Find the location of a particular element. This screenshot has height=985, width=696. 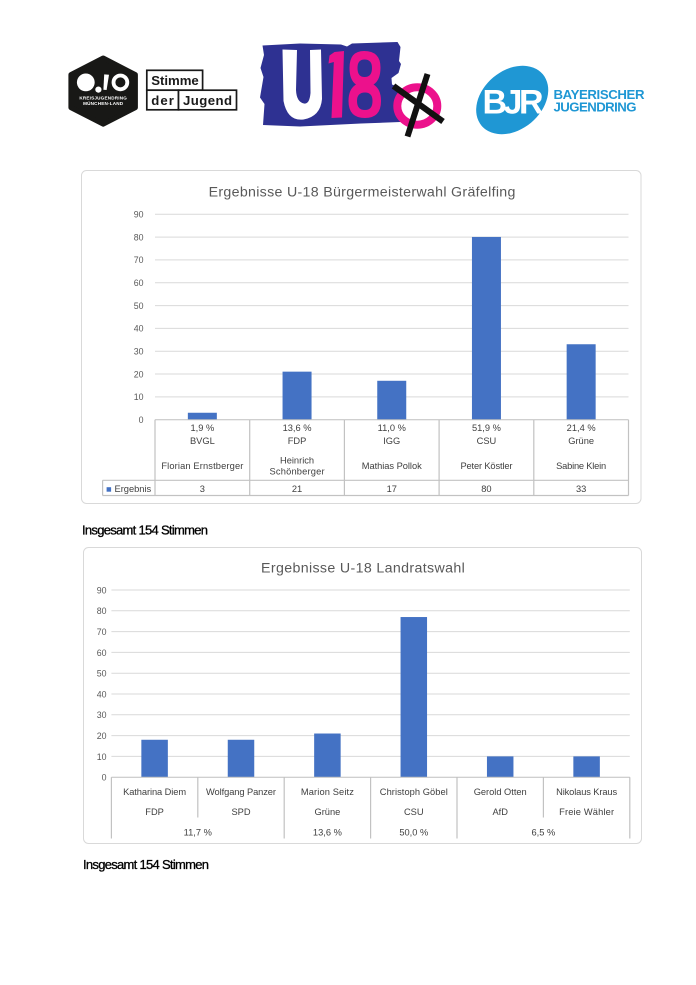

svg-text: 17 is located at coordinates (392, 489).